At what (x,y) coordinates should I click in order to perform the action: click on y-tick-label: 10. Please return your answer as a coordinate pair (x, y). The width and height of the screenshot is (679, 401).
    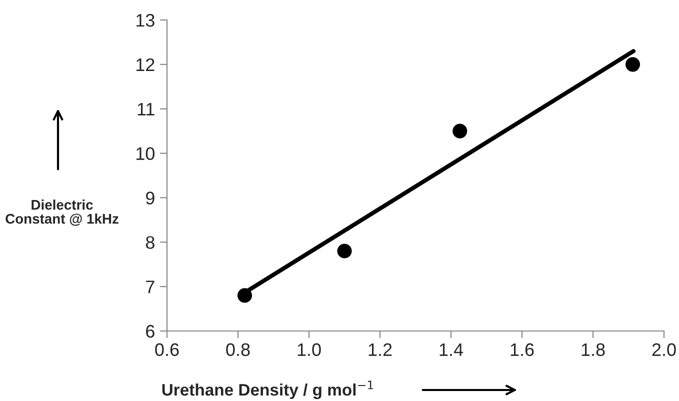
    Looking at the image, I should click on (145, 153).